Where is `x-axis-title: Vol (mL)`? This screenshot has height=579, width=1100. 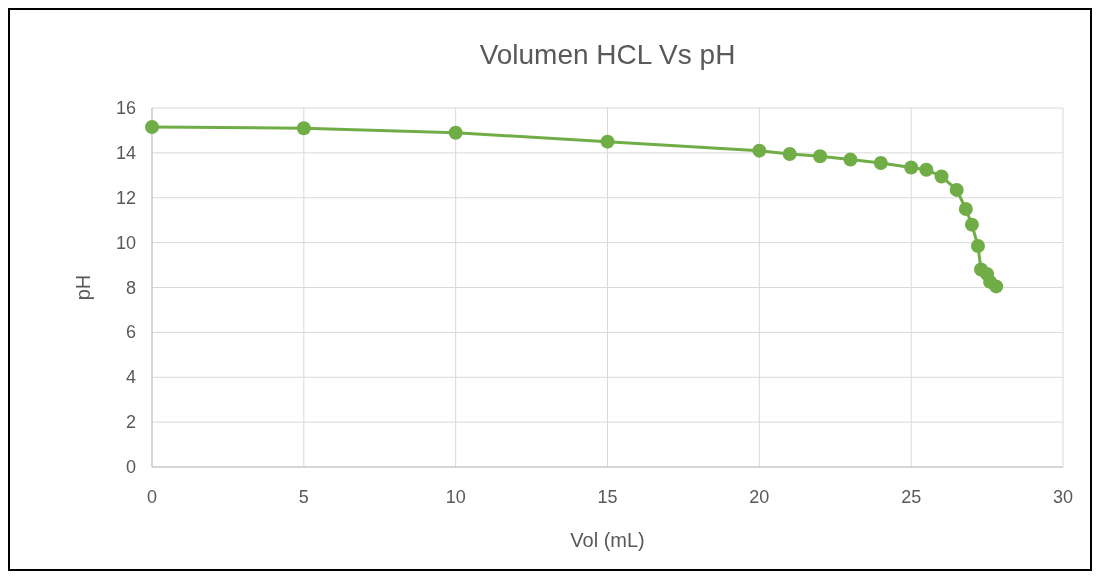 x-axis-title: Vol (mL) is located at coordinates (607, 540).